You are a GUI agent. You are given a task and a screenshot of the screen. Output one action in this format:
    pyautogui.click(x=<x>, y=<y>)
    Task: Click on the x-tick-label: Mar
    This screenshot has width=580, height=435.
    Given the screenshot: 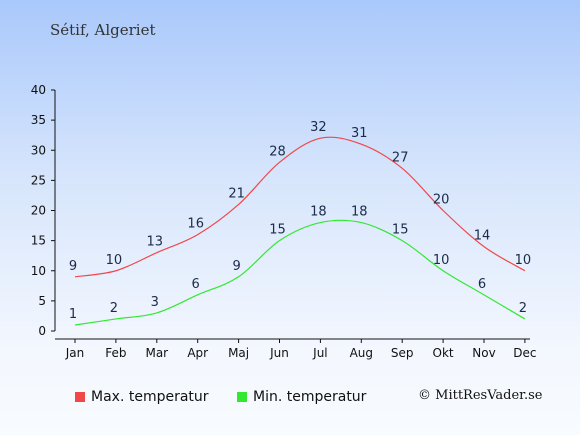 What is the action you would take?
    pyautogui.click(x=156, y=353)
    